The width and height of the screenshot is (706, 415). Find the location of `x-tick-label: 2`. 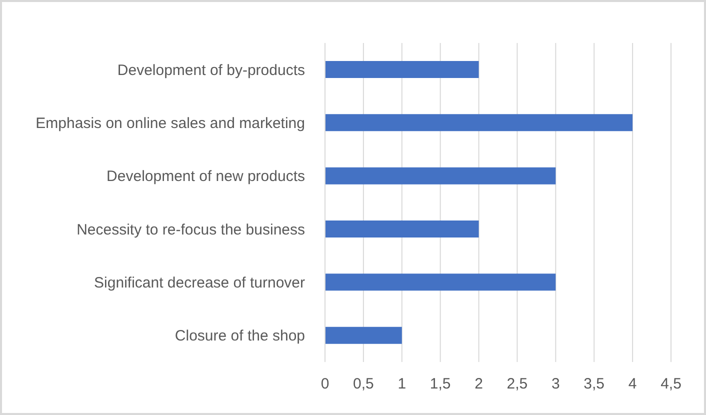

x-tick-label: 2 is located at coordinates (478, 384).